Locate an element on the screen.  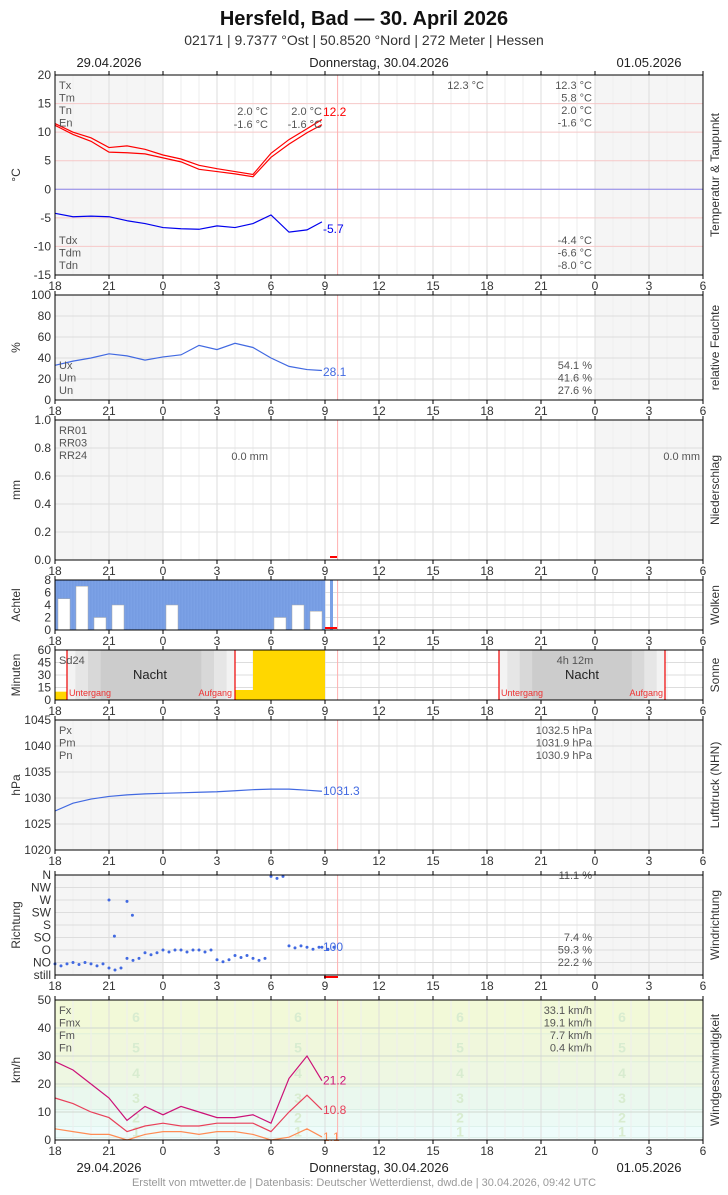
humidity-summary: 27.6 % is located at coordinates (575, 391).